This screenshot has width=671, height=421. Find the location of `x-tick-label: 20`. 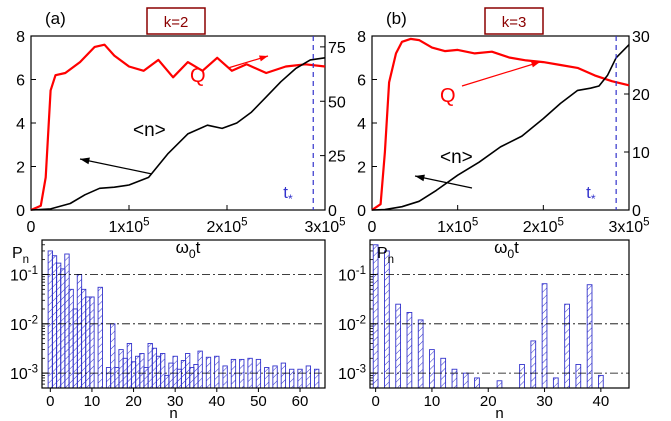

x-tick-label: 20 is located at coordinates (488, 401).